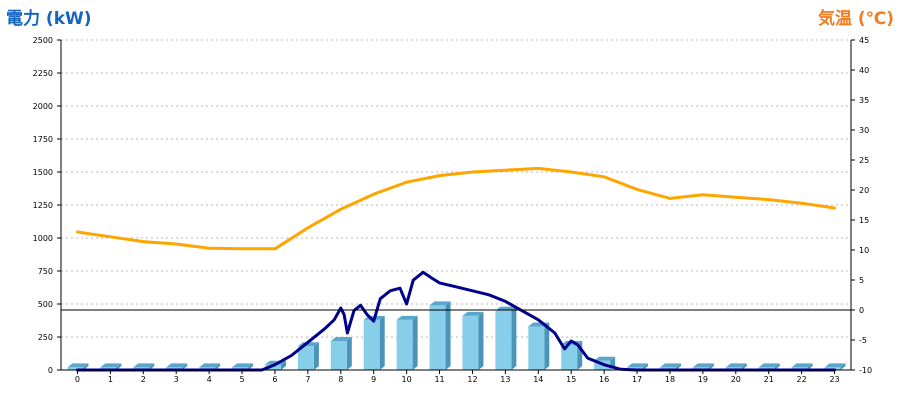  Describe the element at coordinates (43, 172) in the screenshot. I see `left-tick-label: 1500` at that location.